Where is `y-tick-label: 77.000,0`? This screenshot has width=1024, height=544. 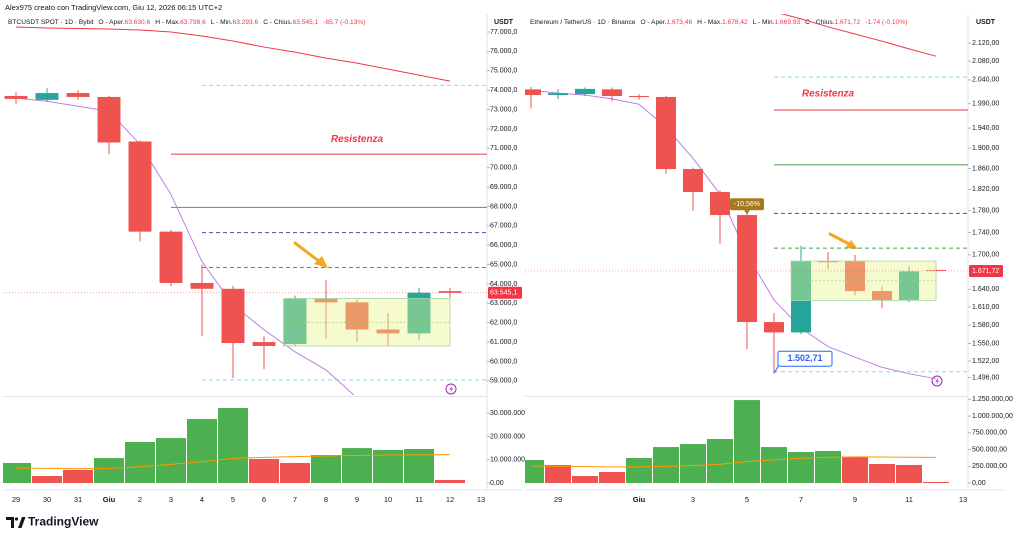 y-tick-label: 77.000,0 is located at coordinates (503, 32).